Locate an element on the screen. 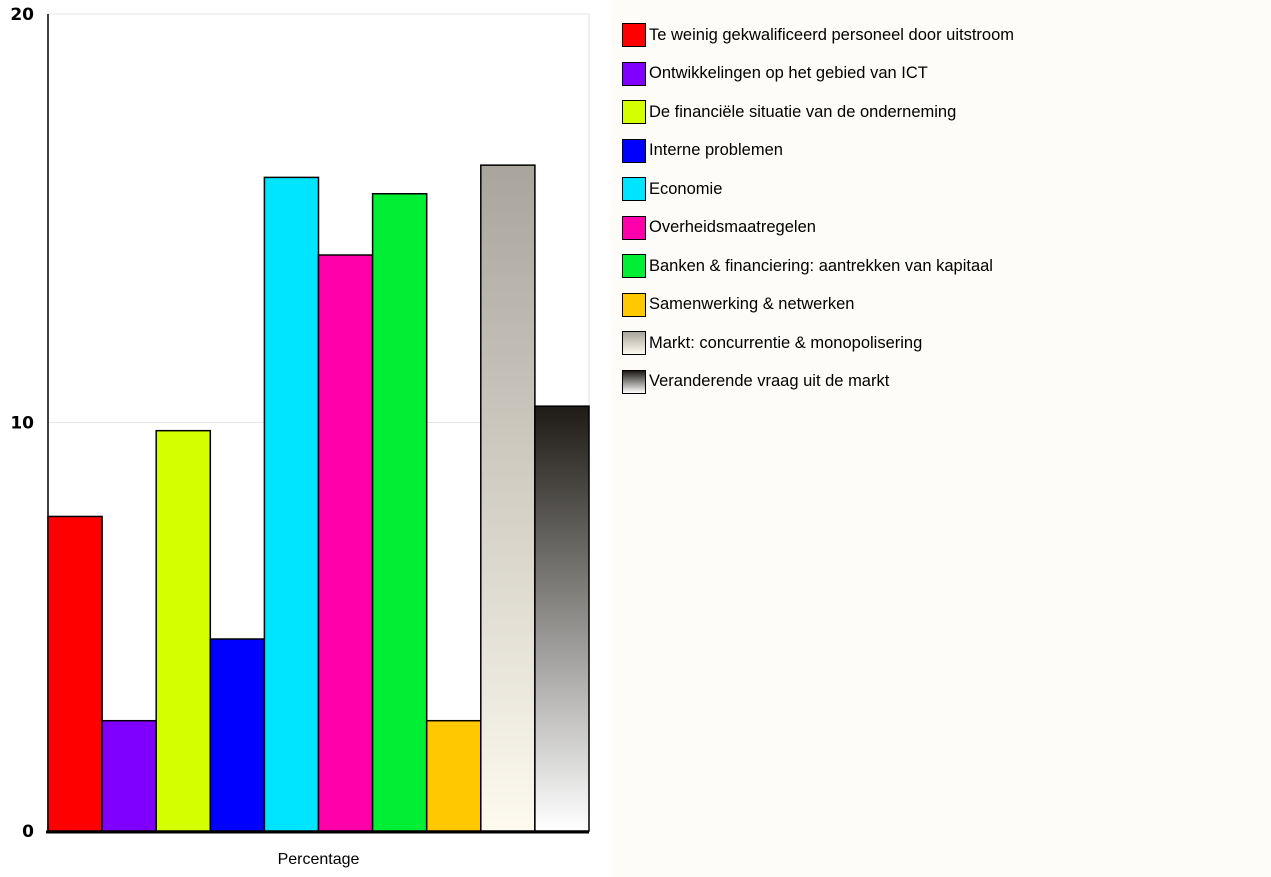  legend-item: Economie is located at coordinates (818, 189).